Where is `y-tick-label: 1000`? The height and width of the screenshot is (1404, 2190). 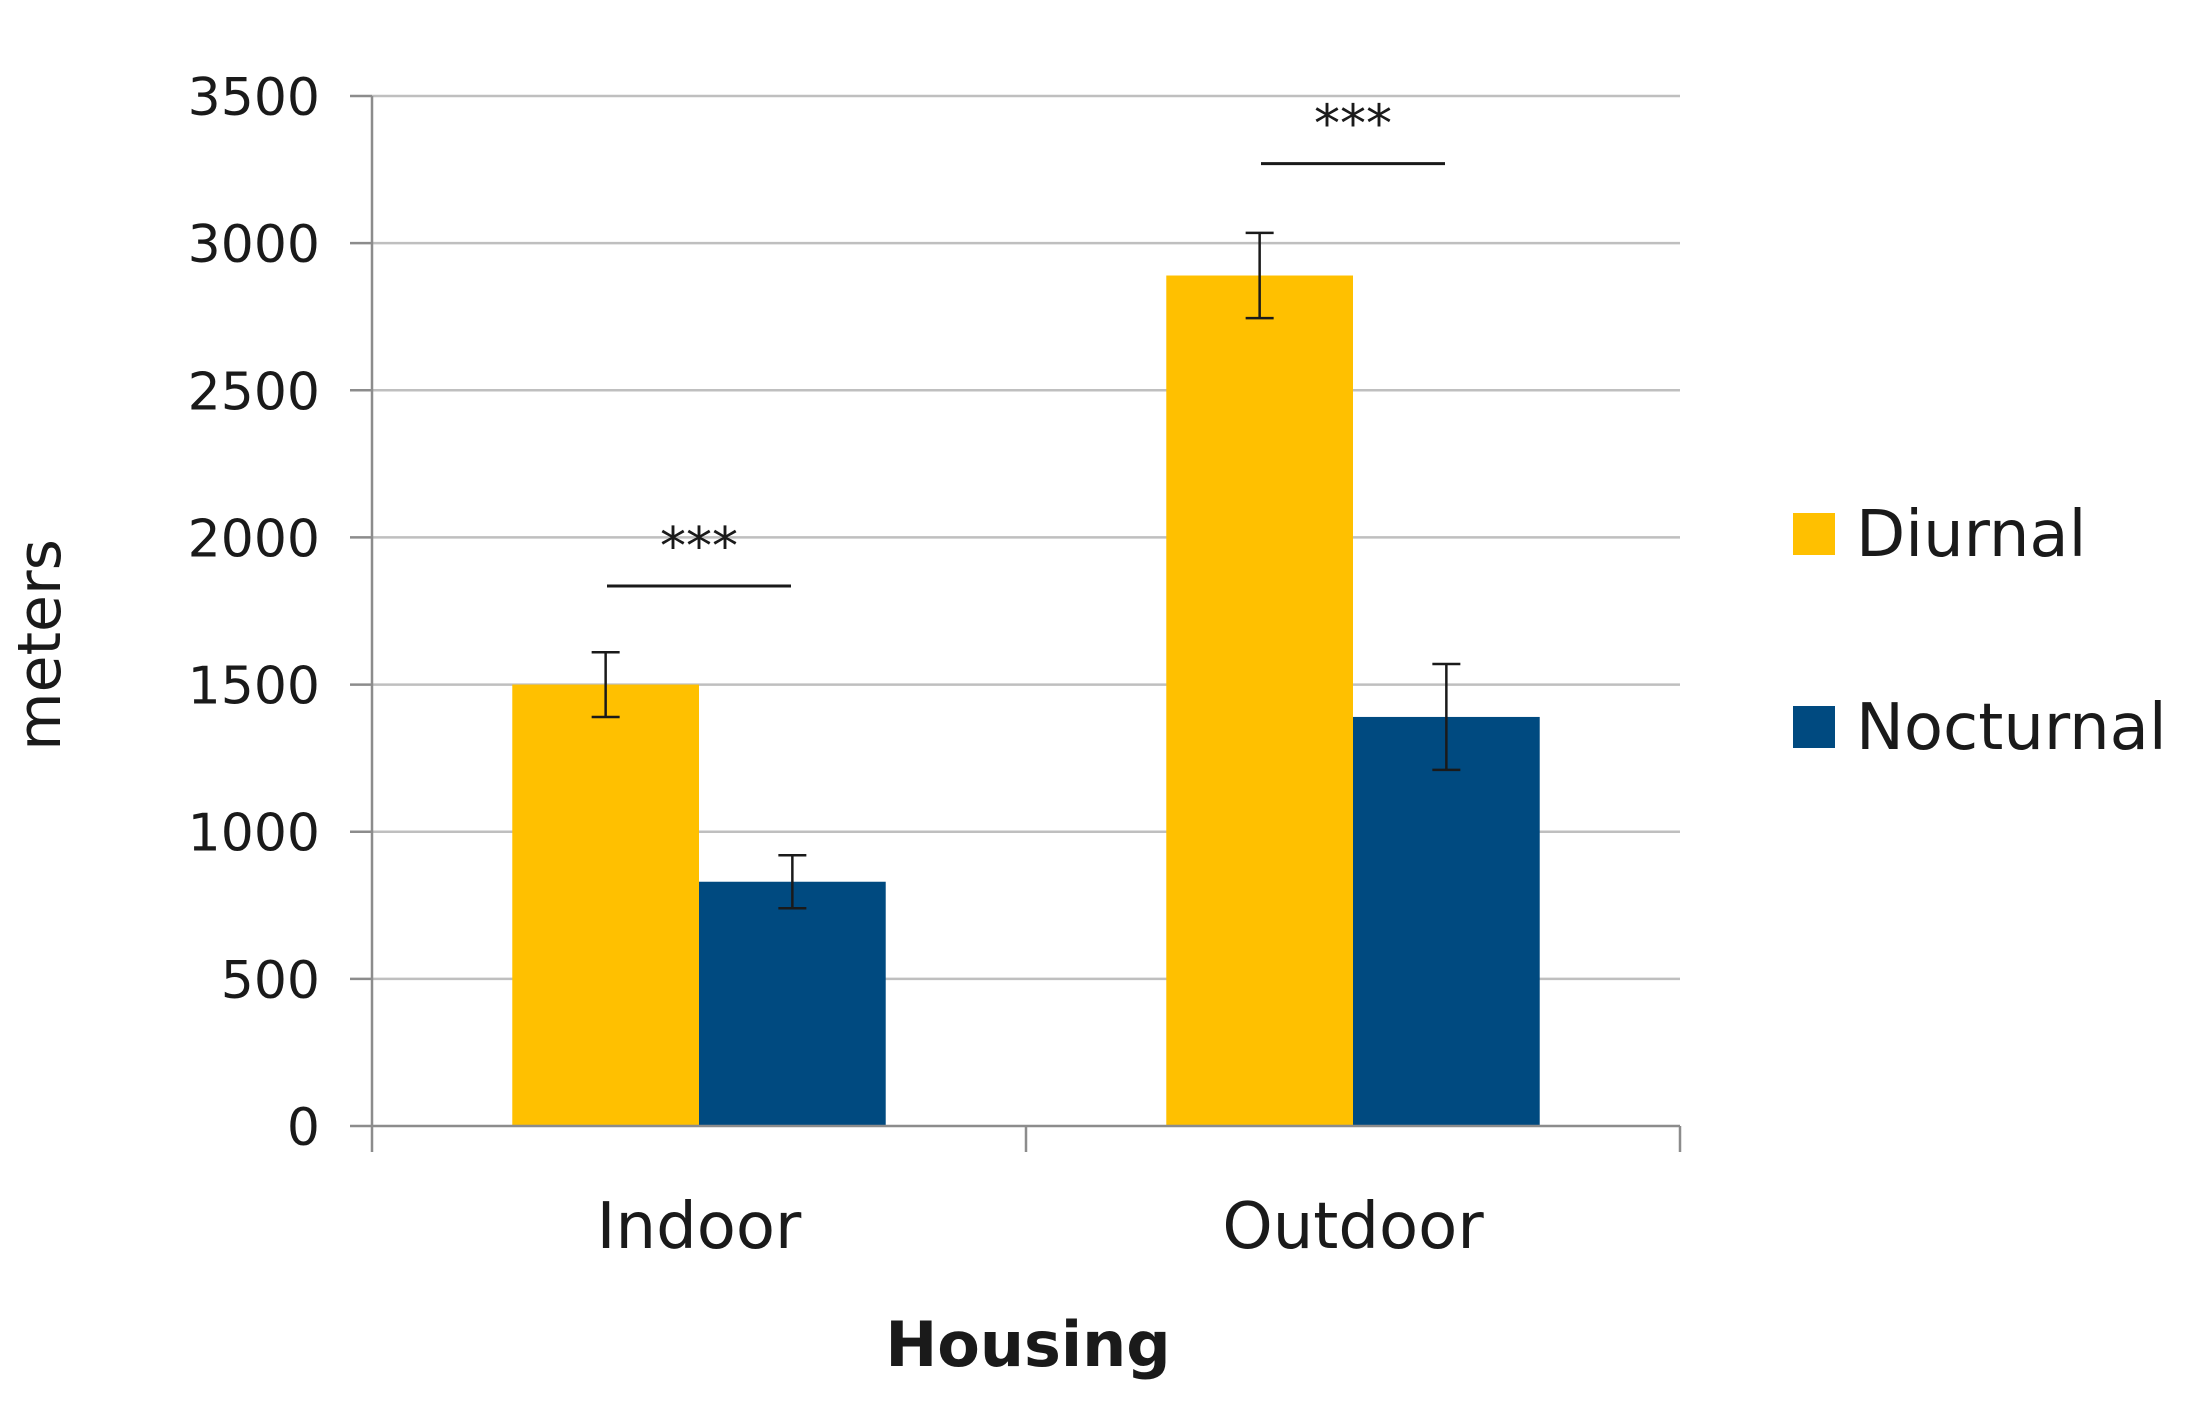 y-tick-label: 1000 is located at coordinates (254, 834).